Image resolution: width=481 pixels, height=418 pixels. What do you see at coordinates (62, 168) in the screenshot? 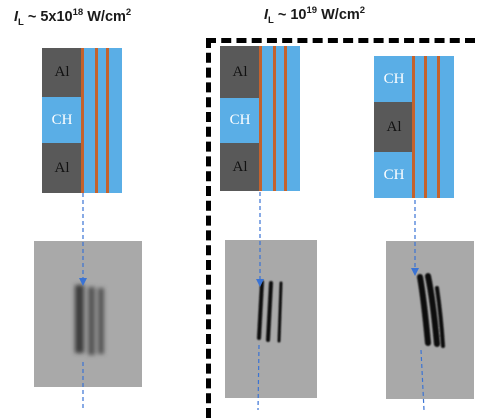
I see `target-1-layer-bottom: Al` at bounding box center [62, 168].